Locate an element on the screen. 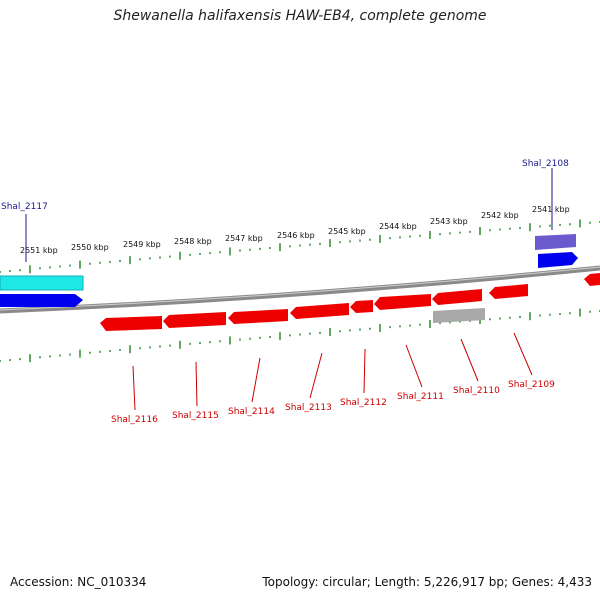  reverse-features is located at coordinates (350, 302).